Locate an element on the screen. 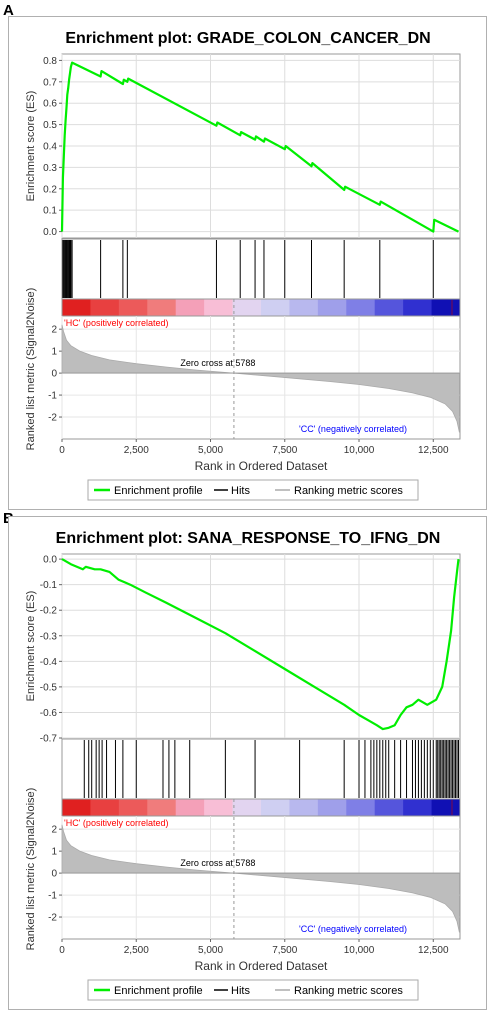 The width and height of the screenshot is (492, 1017). panel-letter-a: A is located at coordinates (8, 10).